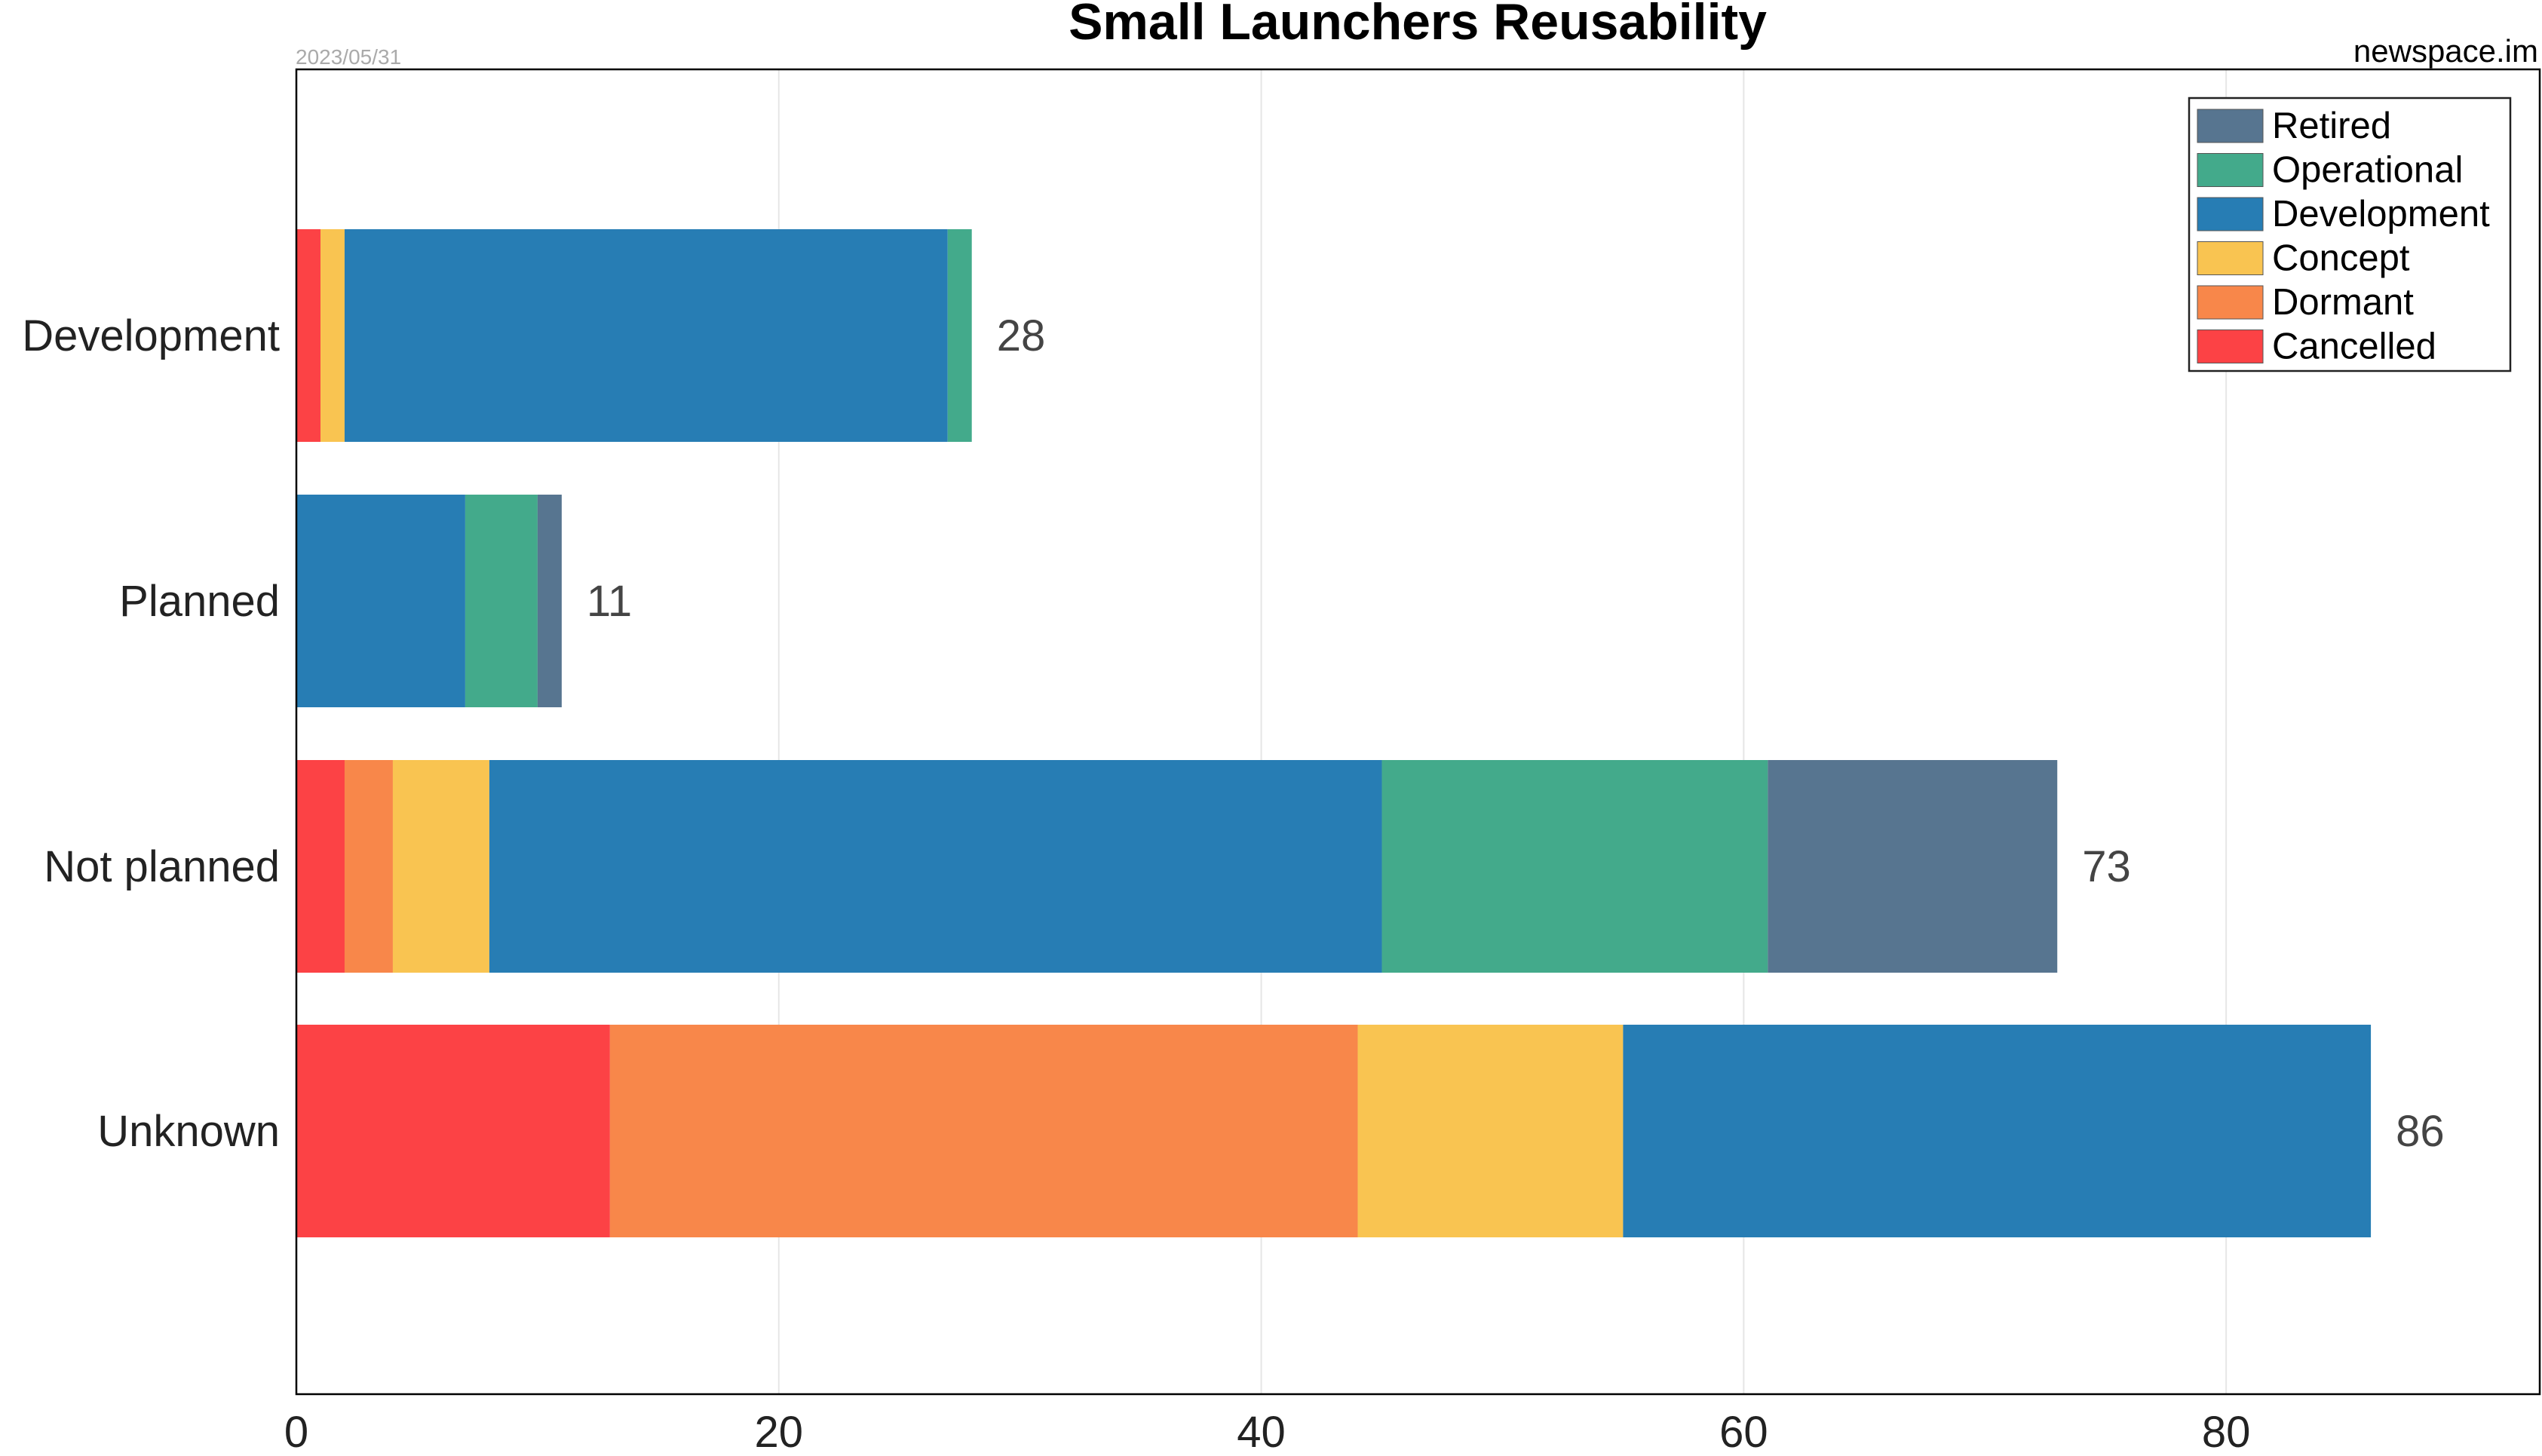  Describe the element at coordinates (2226, 1432) in the screenshot. I see `x-tick-label: 80` at that location.